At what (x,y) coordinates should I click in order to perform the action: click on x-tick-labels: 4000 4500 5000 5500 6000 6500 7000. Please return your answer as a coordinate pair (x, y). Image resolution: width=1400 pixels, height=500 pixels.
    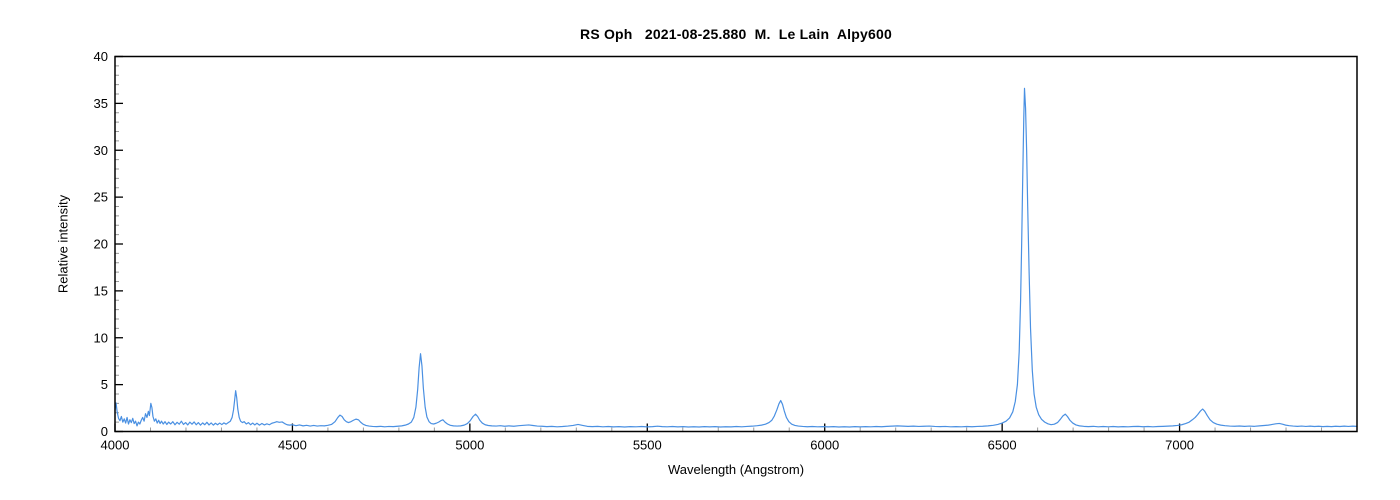
    Looking at the image, I should click on (647, 445).